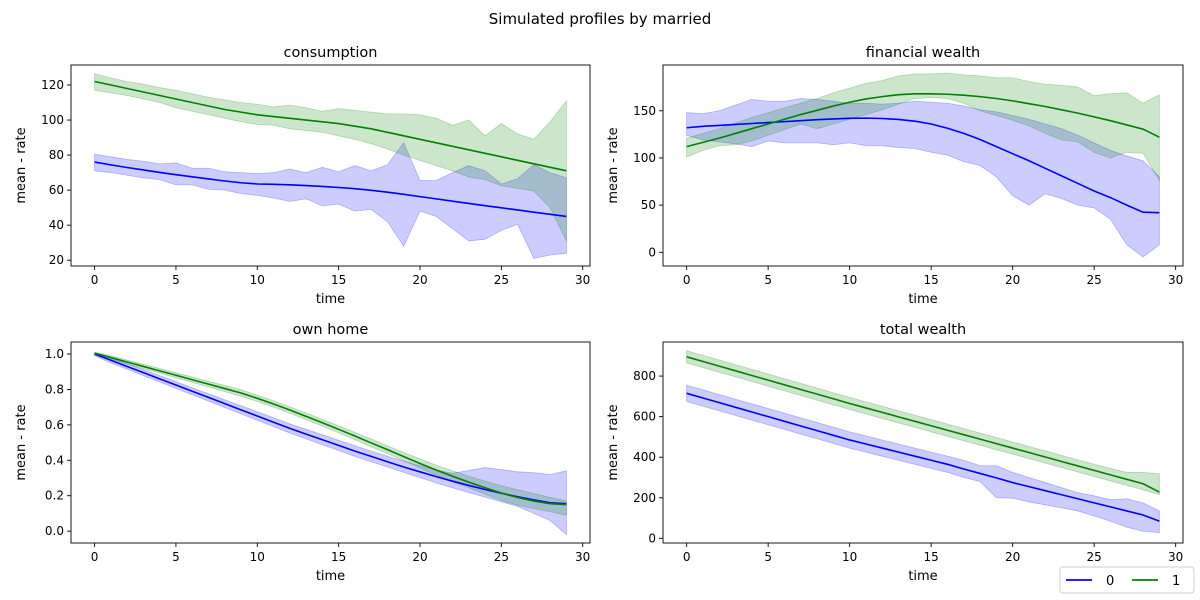 This screenshot has height=600, width=1200. Describe the element at coordinates (644, 376) in the screenshot. I see `y-tick-label: 800` at that location.